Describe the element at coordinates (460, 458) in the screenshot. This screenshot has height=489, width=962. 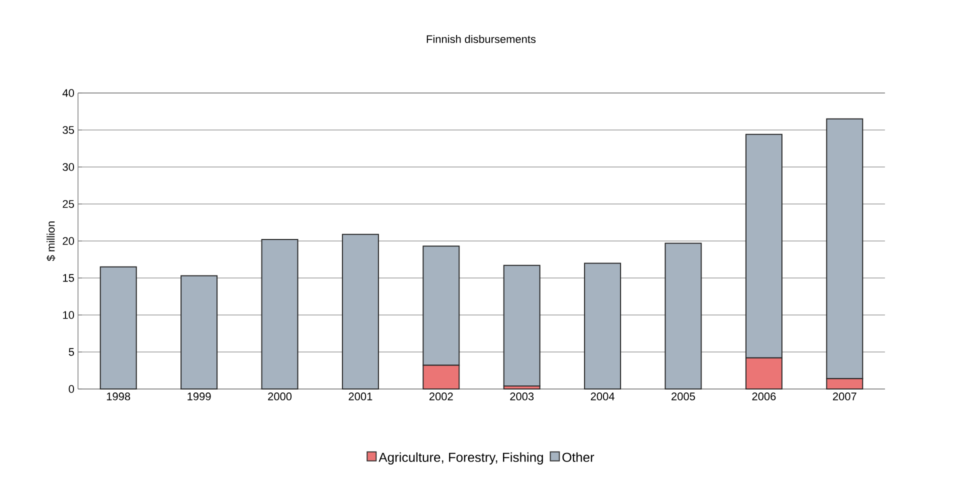
I see `legend-label: Agriculture, Forestry, Fishing` at that location.